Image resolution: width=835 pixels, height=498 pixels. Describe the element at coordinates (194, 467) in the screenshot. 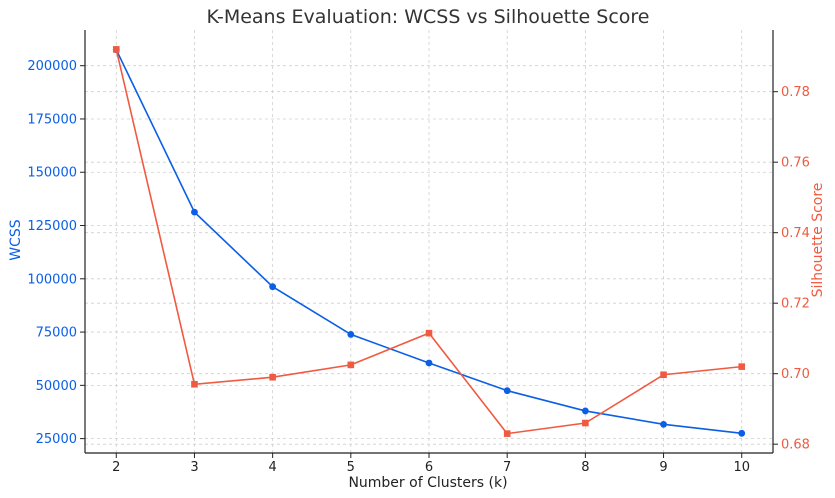

I see `x-tick-label: 3` at that location.